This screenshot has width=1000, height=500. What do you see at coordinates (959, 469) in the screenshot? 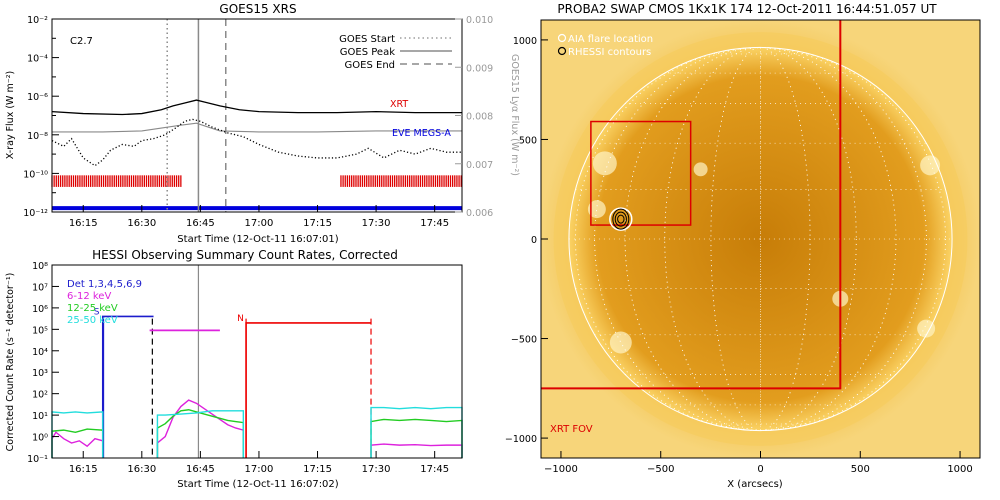
I see `swap-xtick-label: 1000` at bounding box center [959, 469].